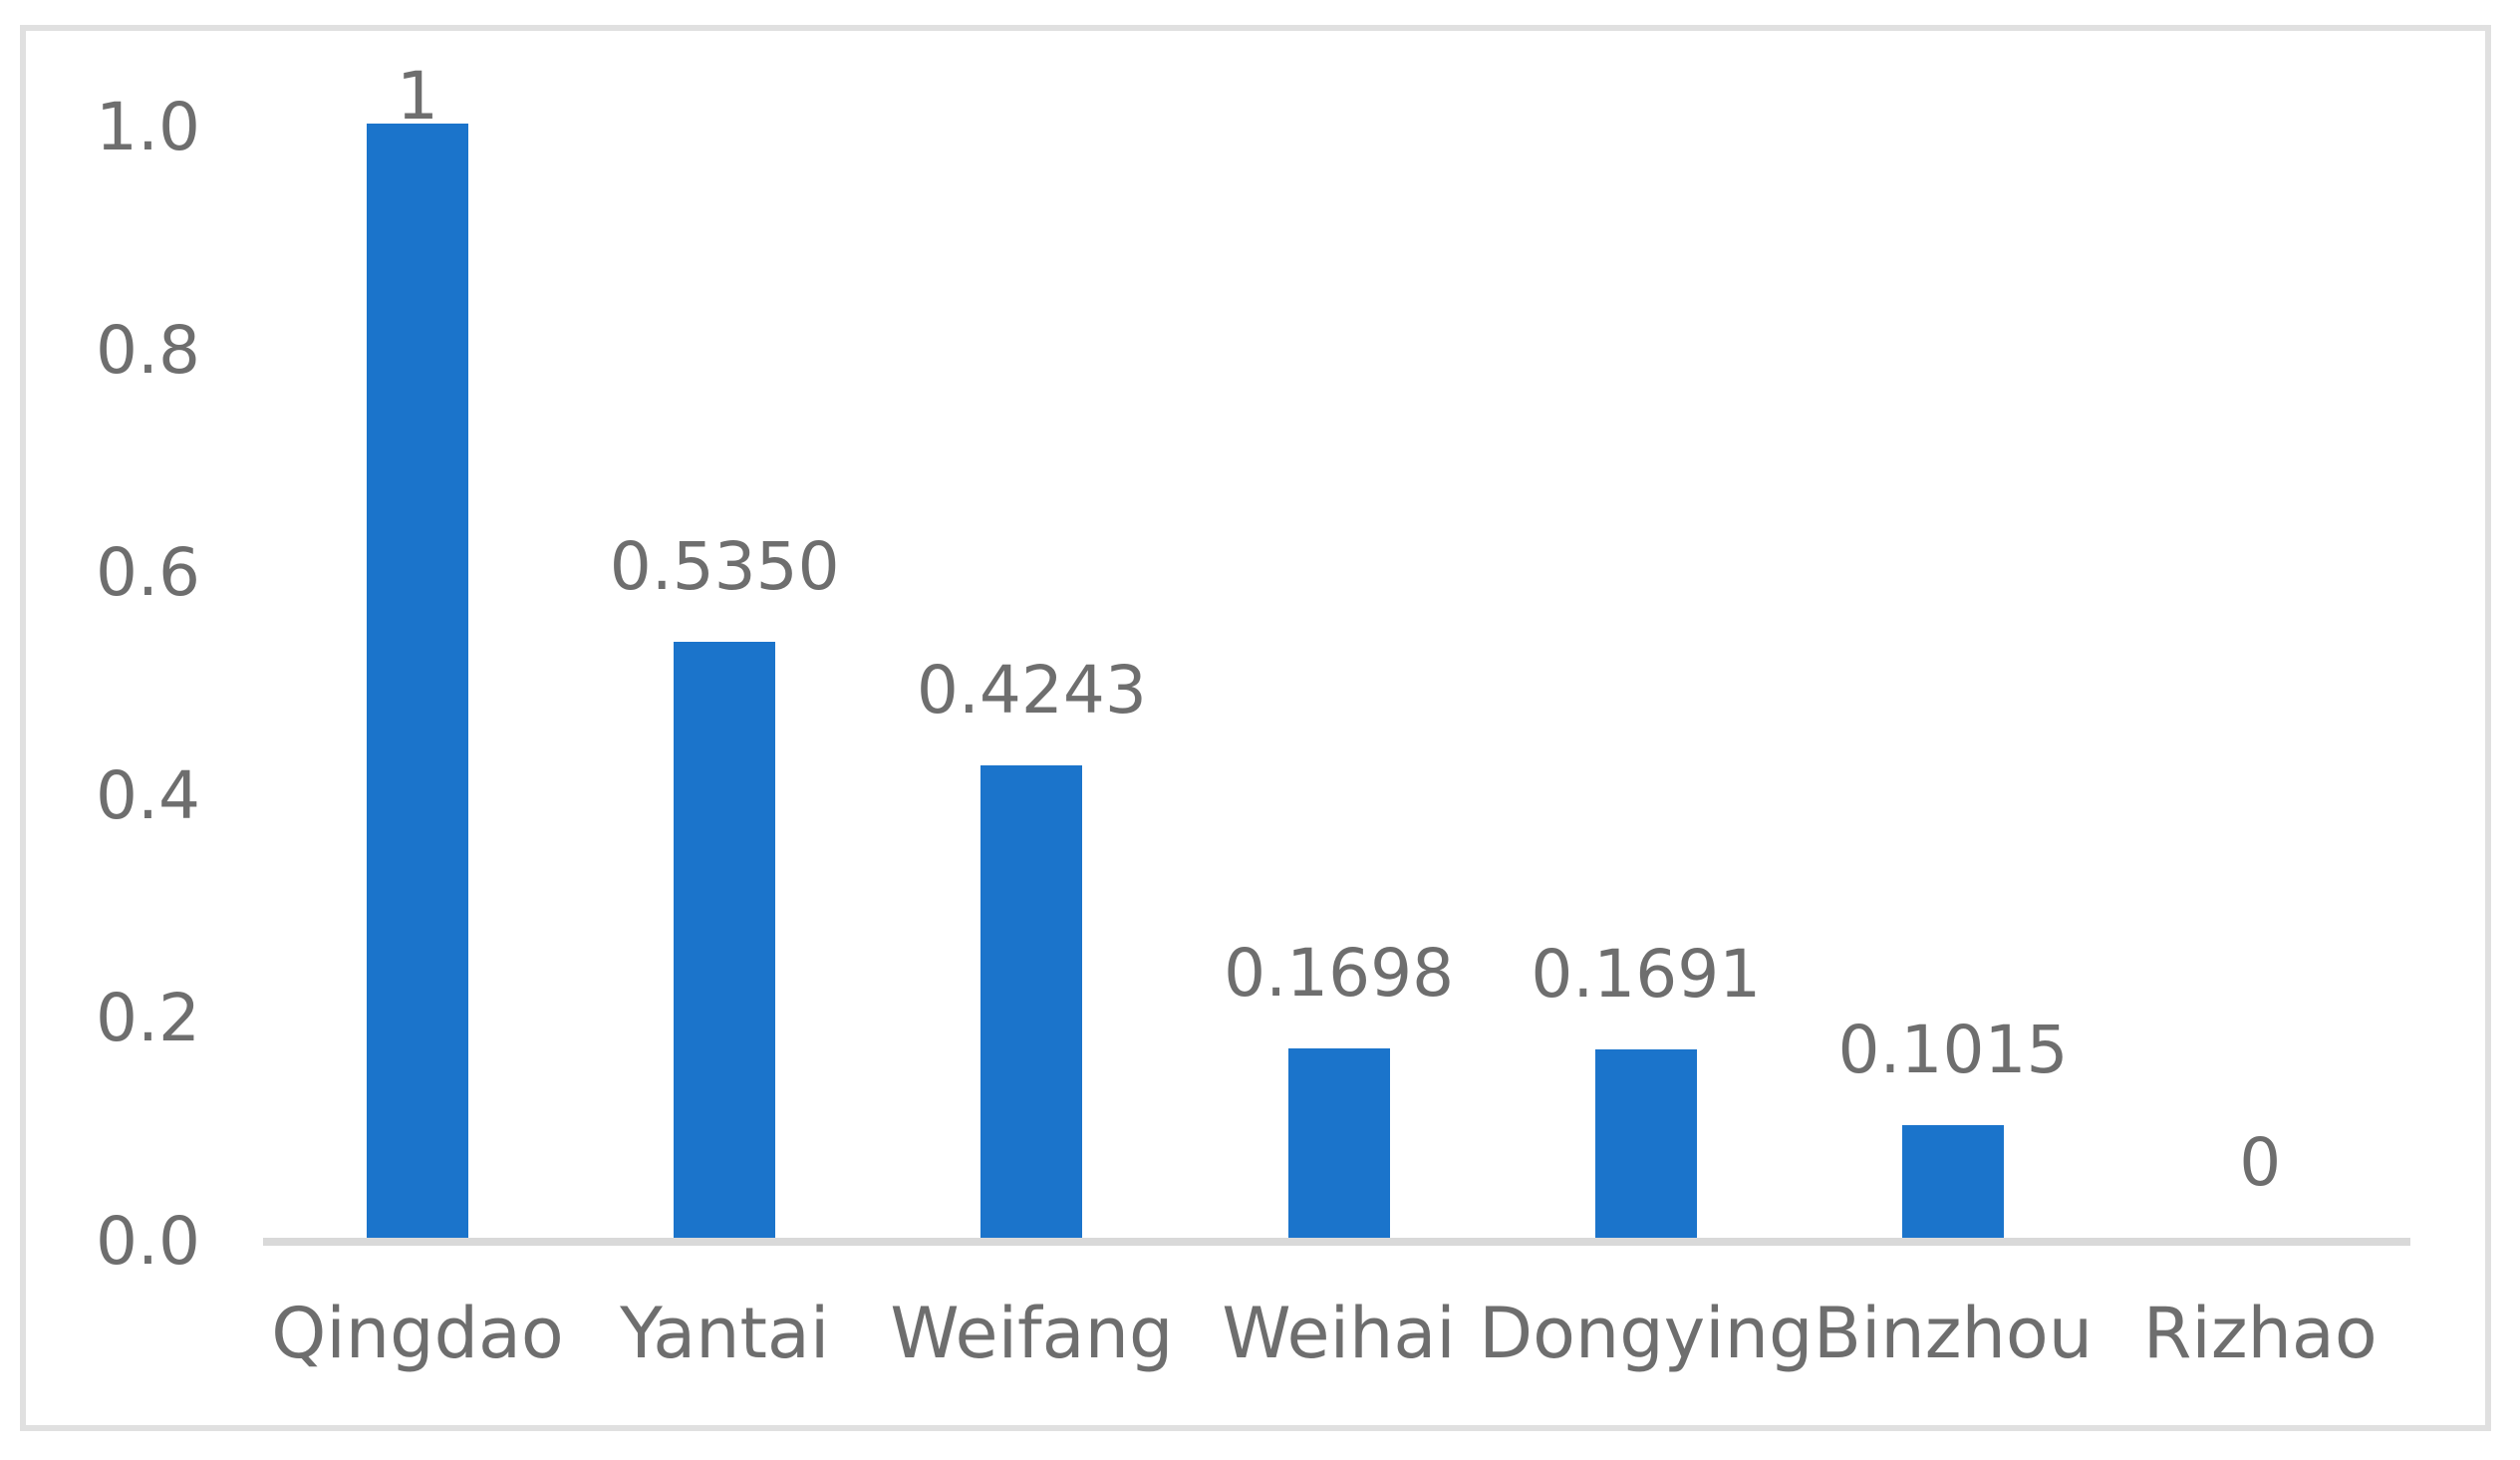  I want to click on category-label-binzhou: Binzhou, so click(1953, 1333).